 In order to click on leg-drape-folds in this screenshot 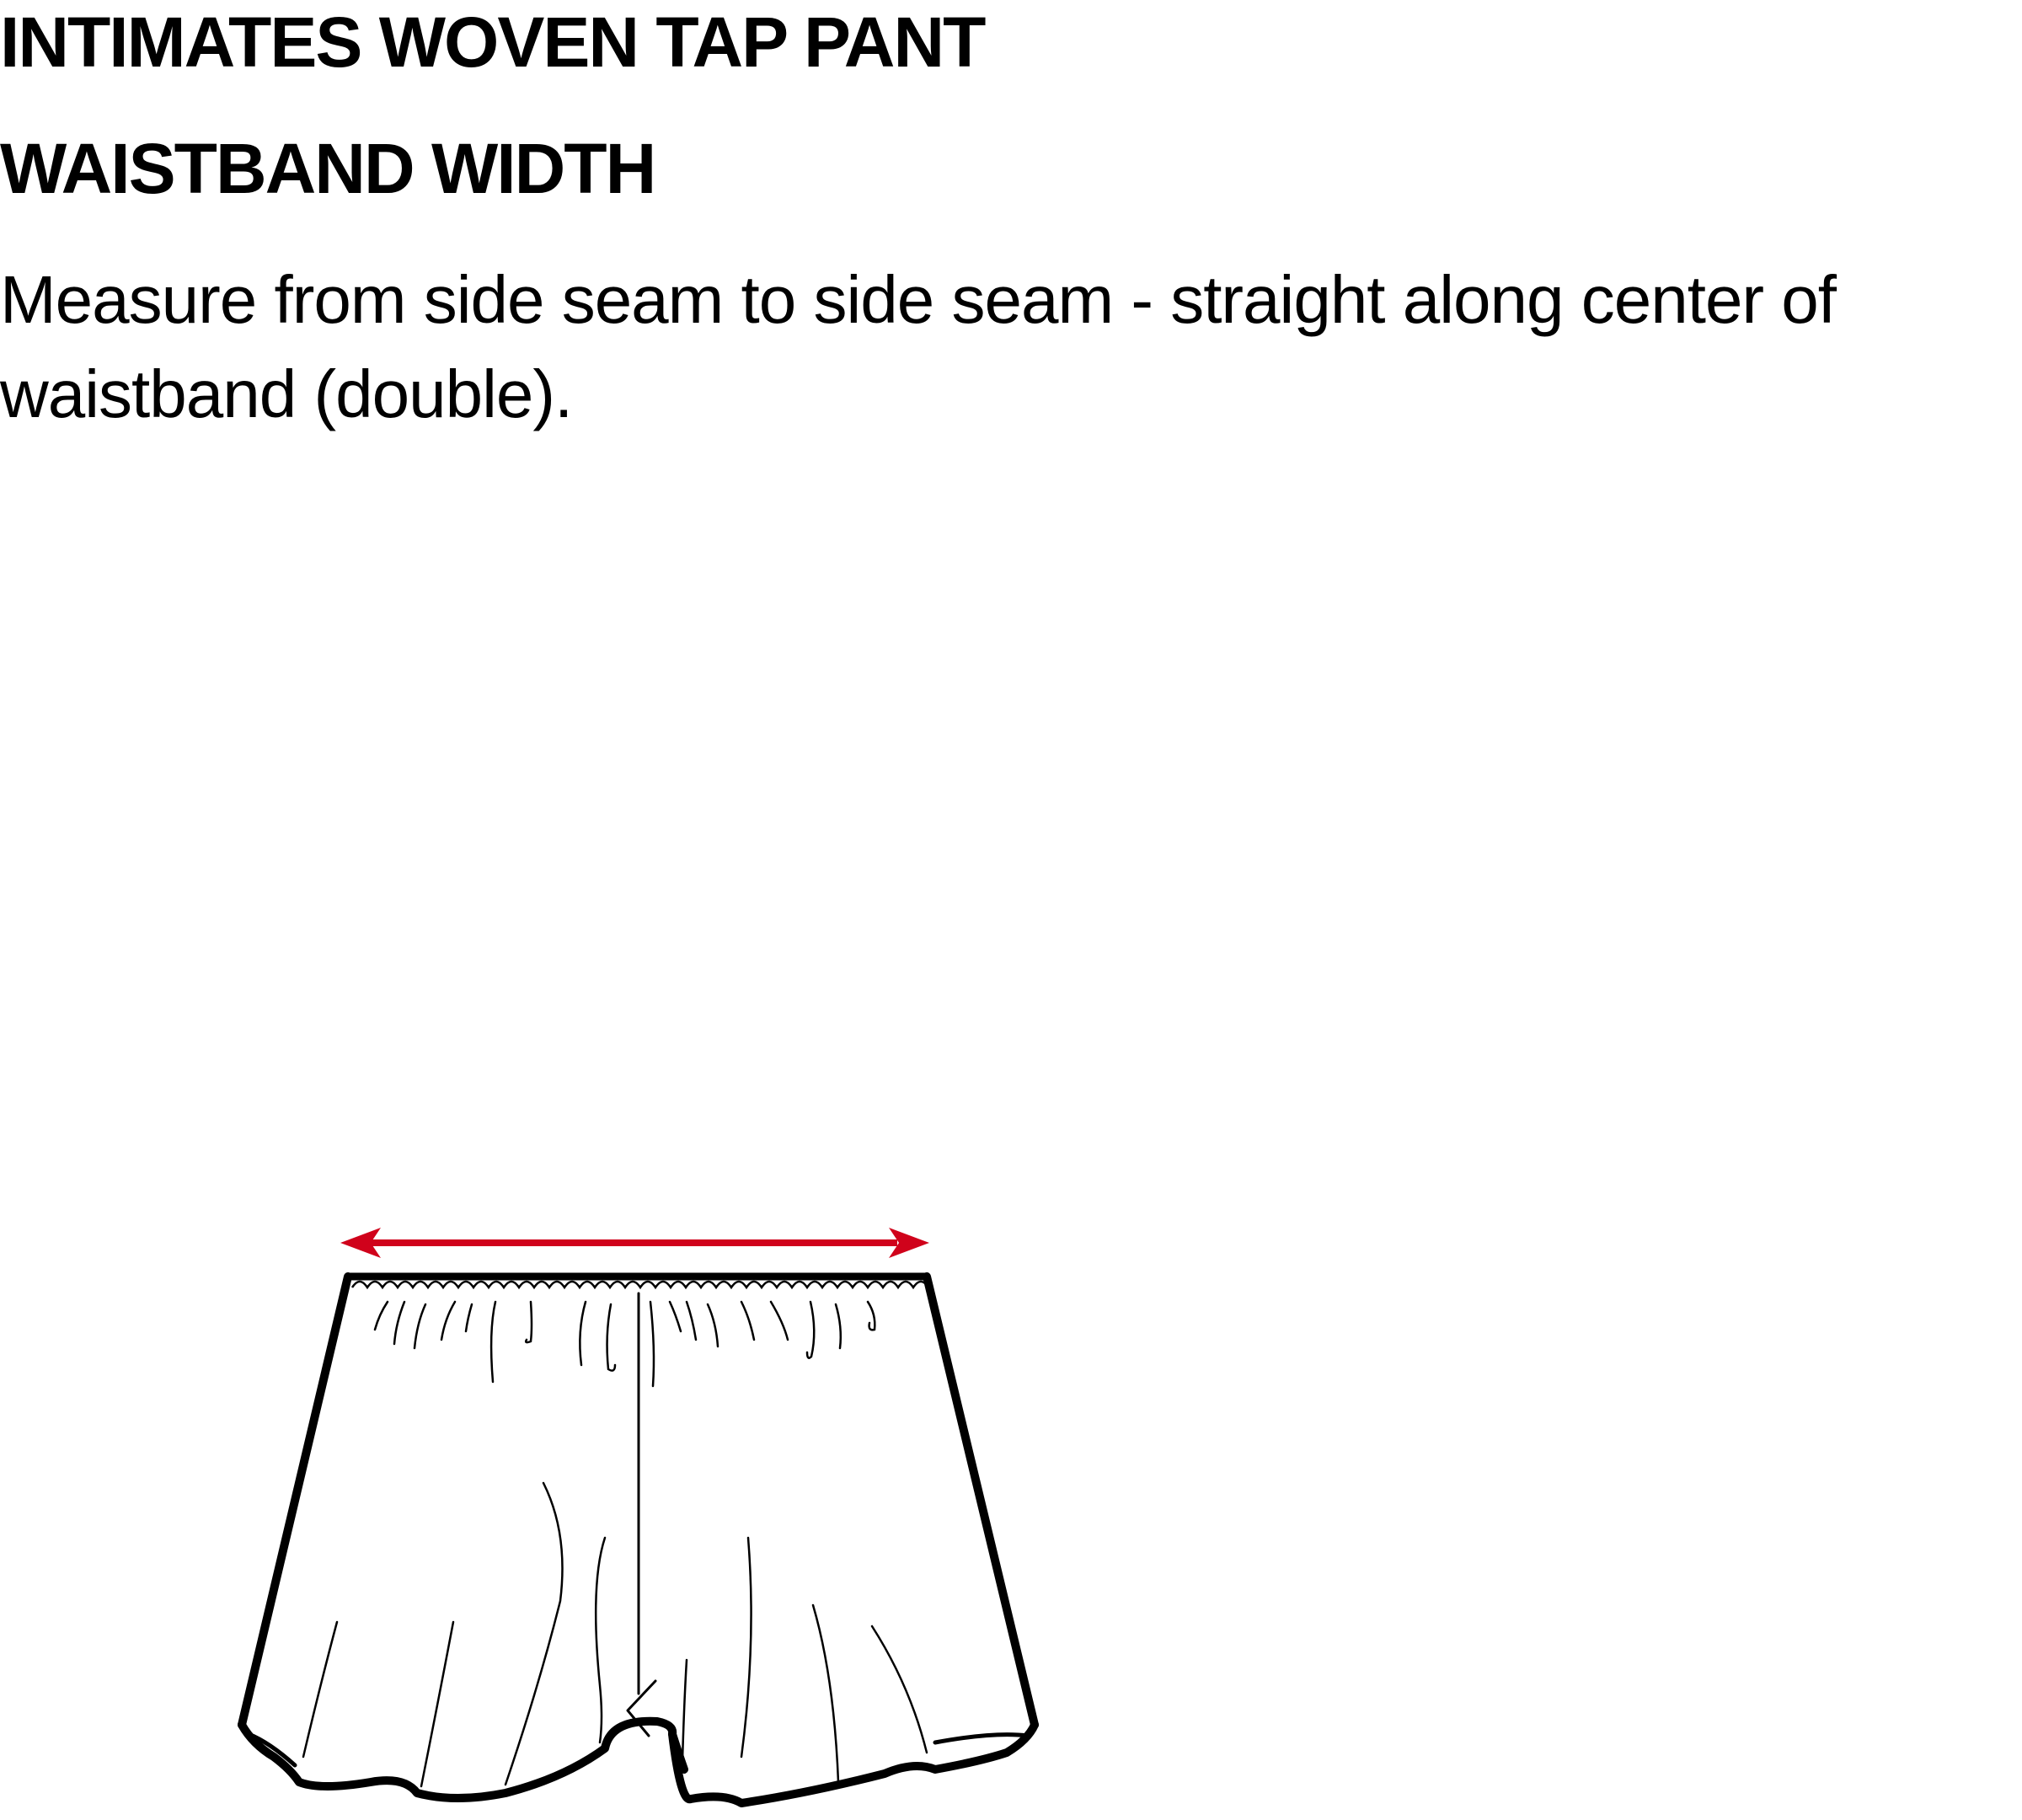, I will do `click(615, 1634)`.